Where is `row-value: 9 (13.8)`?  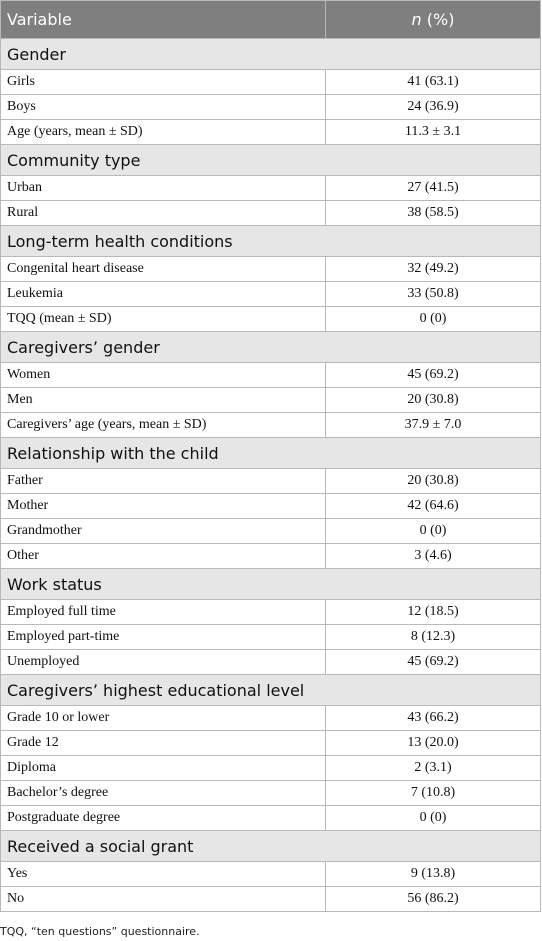 row-value: 9 (13.8) is located at coordinates (433, 874).